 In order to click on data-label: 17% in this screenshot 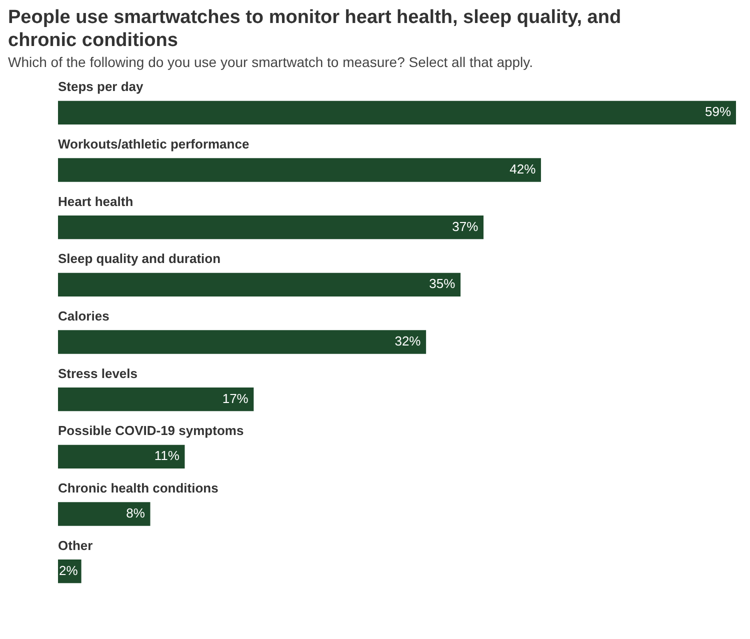, I will do `click(235, 398)`.